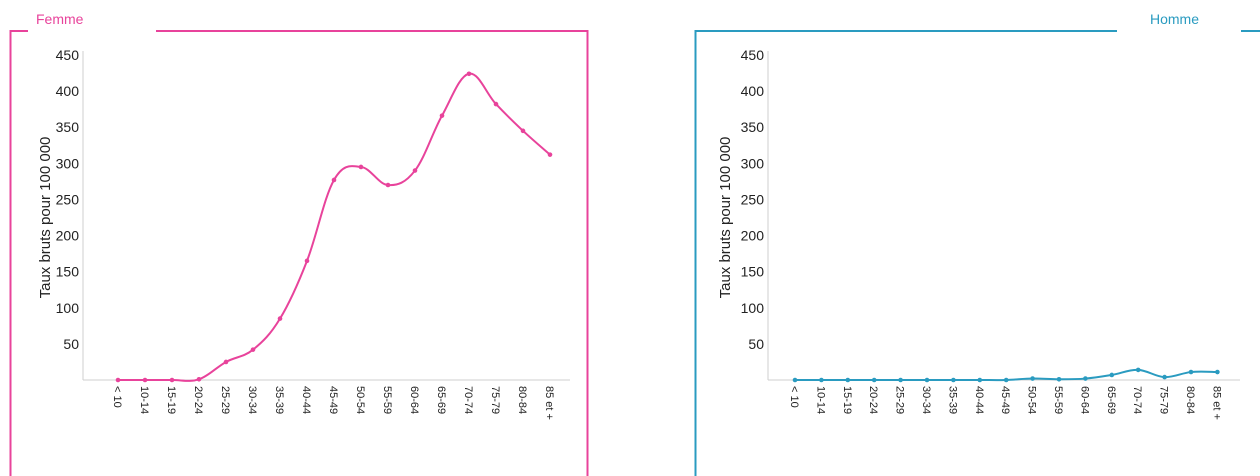 This screenshot has height=476, width=1260. I want to click on homme-y-tick-label: 350, so click(753, 127).